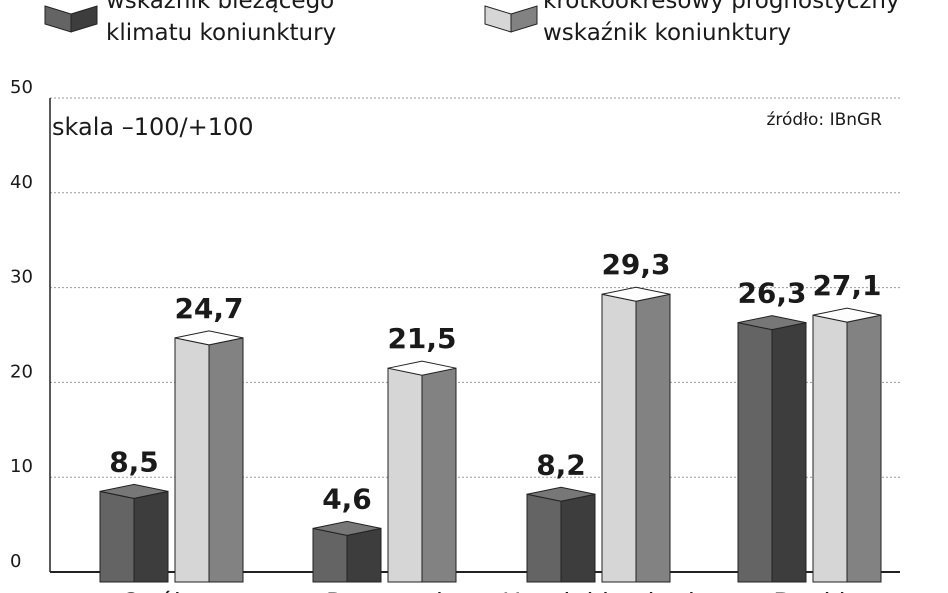  Describe the element at coordinates (561, 464) in the screenshot. I see `value-label: 8,2` at that location.